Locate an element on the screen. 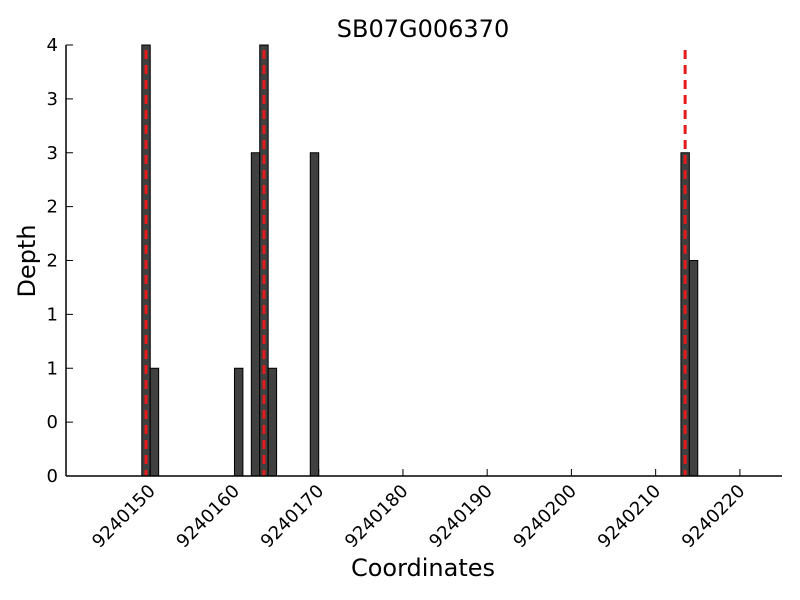 The width and height of the screenshot is (800, 600). x-axis-label: Coordinates is located at coordinates (423, 568).